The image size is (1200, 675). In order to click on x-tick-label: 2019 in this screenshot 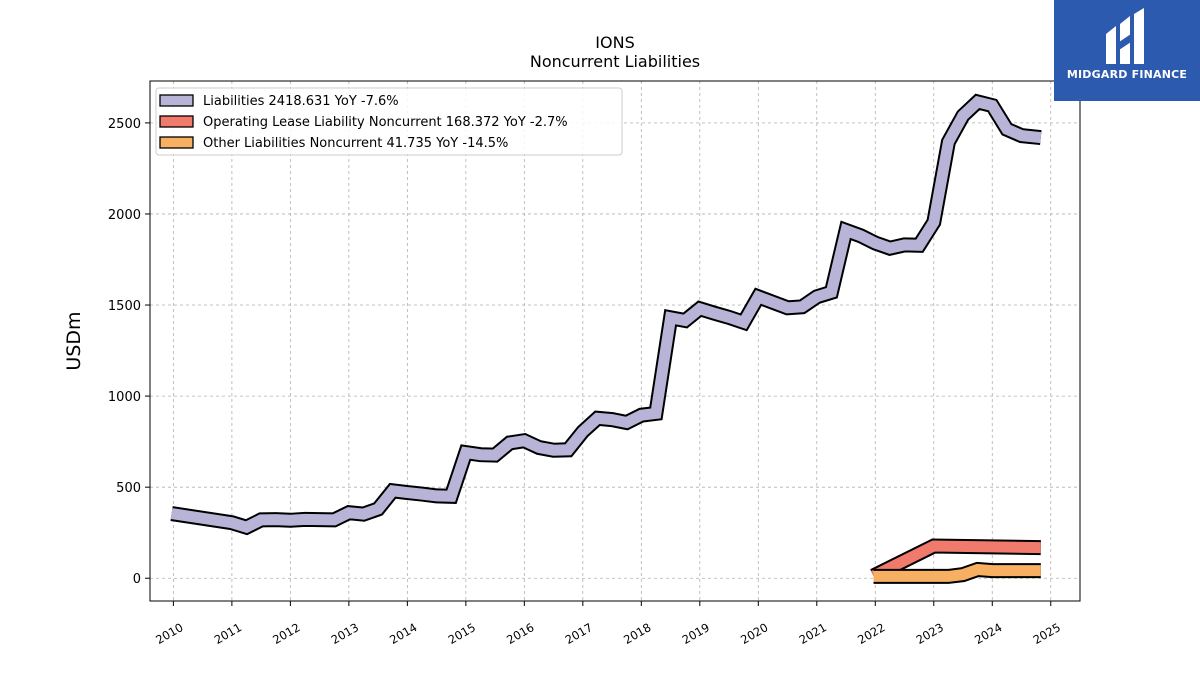, I will do `click(696, 633)`.